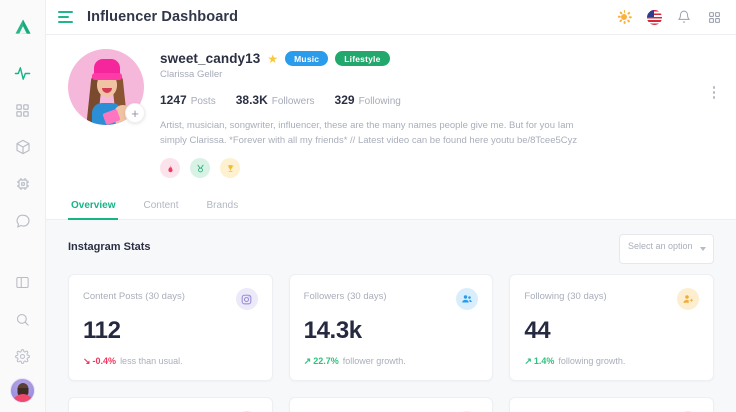  What do you see at coordinates (391, 17) in the screenshot?
I see `topbar: Influencer Dashboard` at bounding box center [391, 17].